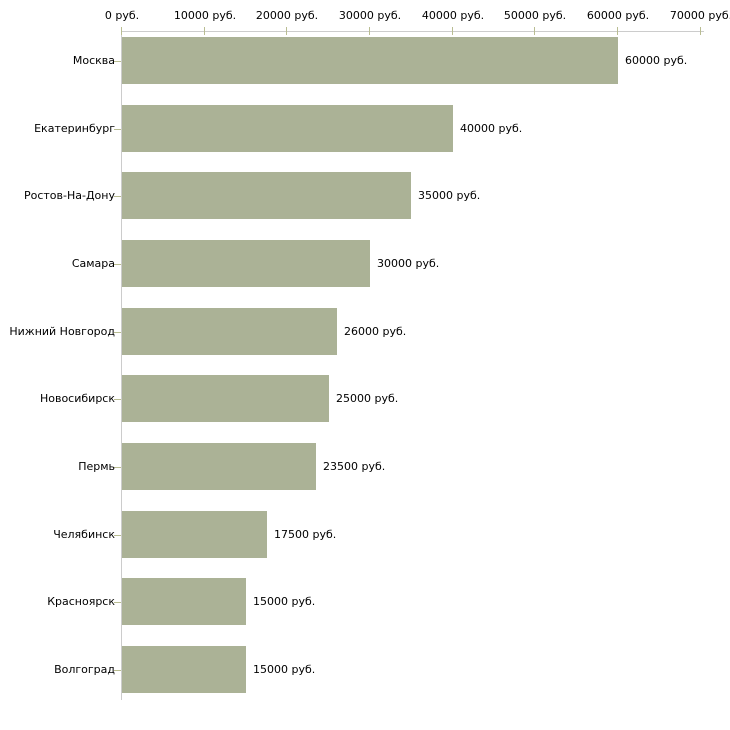 The width and height of the screenshot is (730, 730). I want to click on y-axis-line, so click(121, 365).